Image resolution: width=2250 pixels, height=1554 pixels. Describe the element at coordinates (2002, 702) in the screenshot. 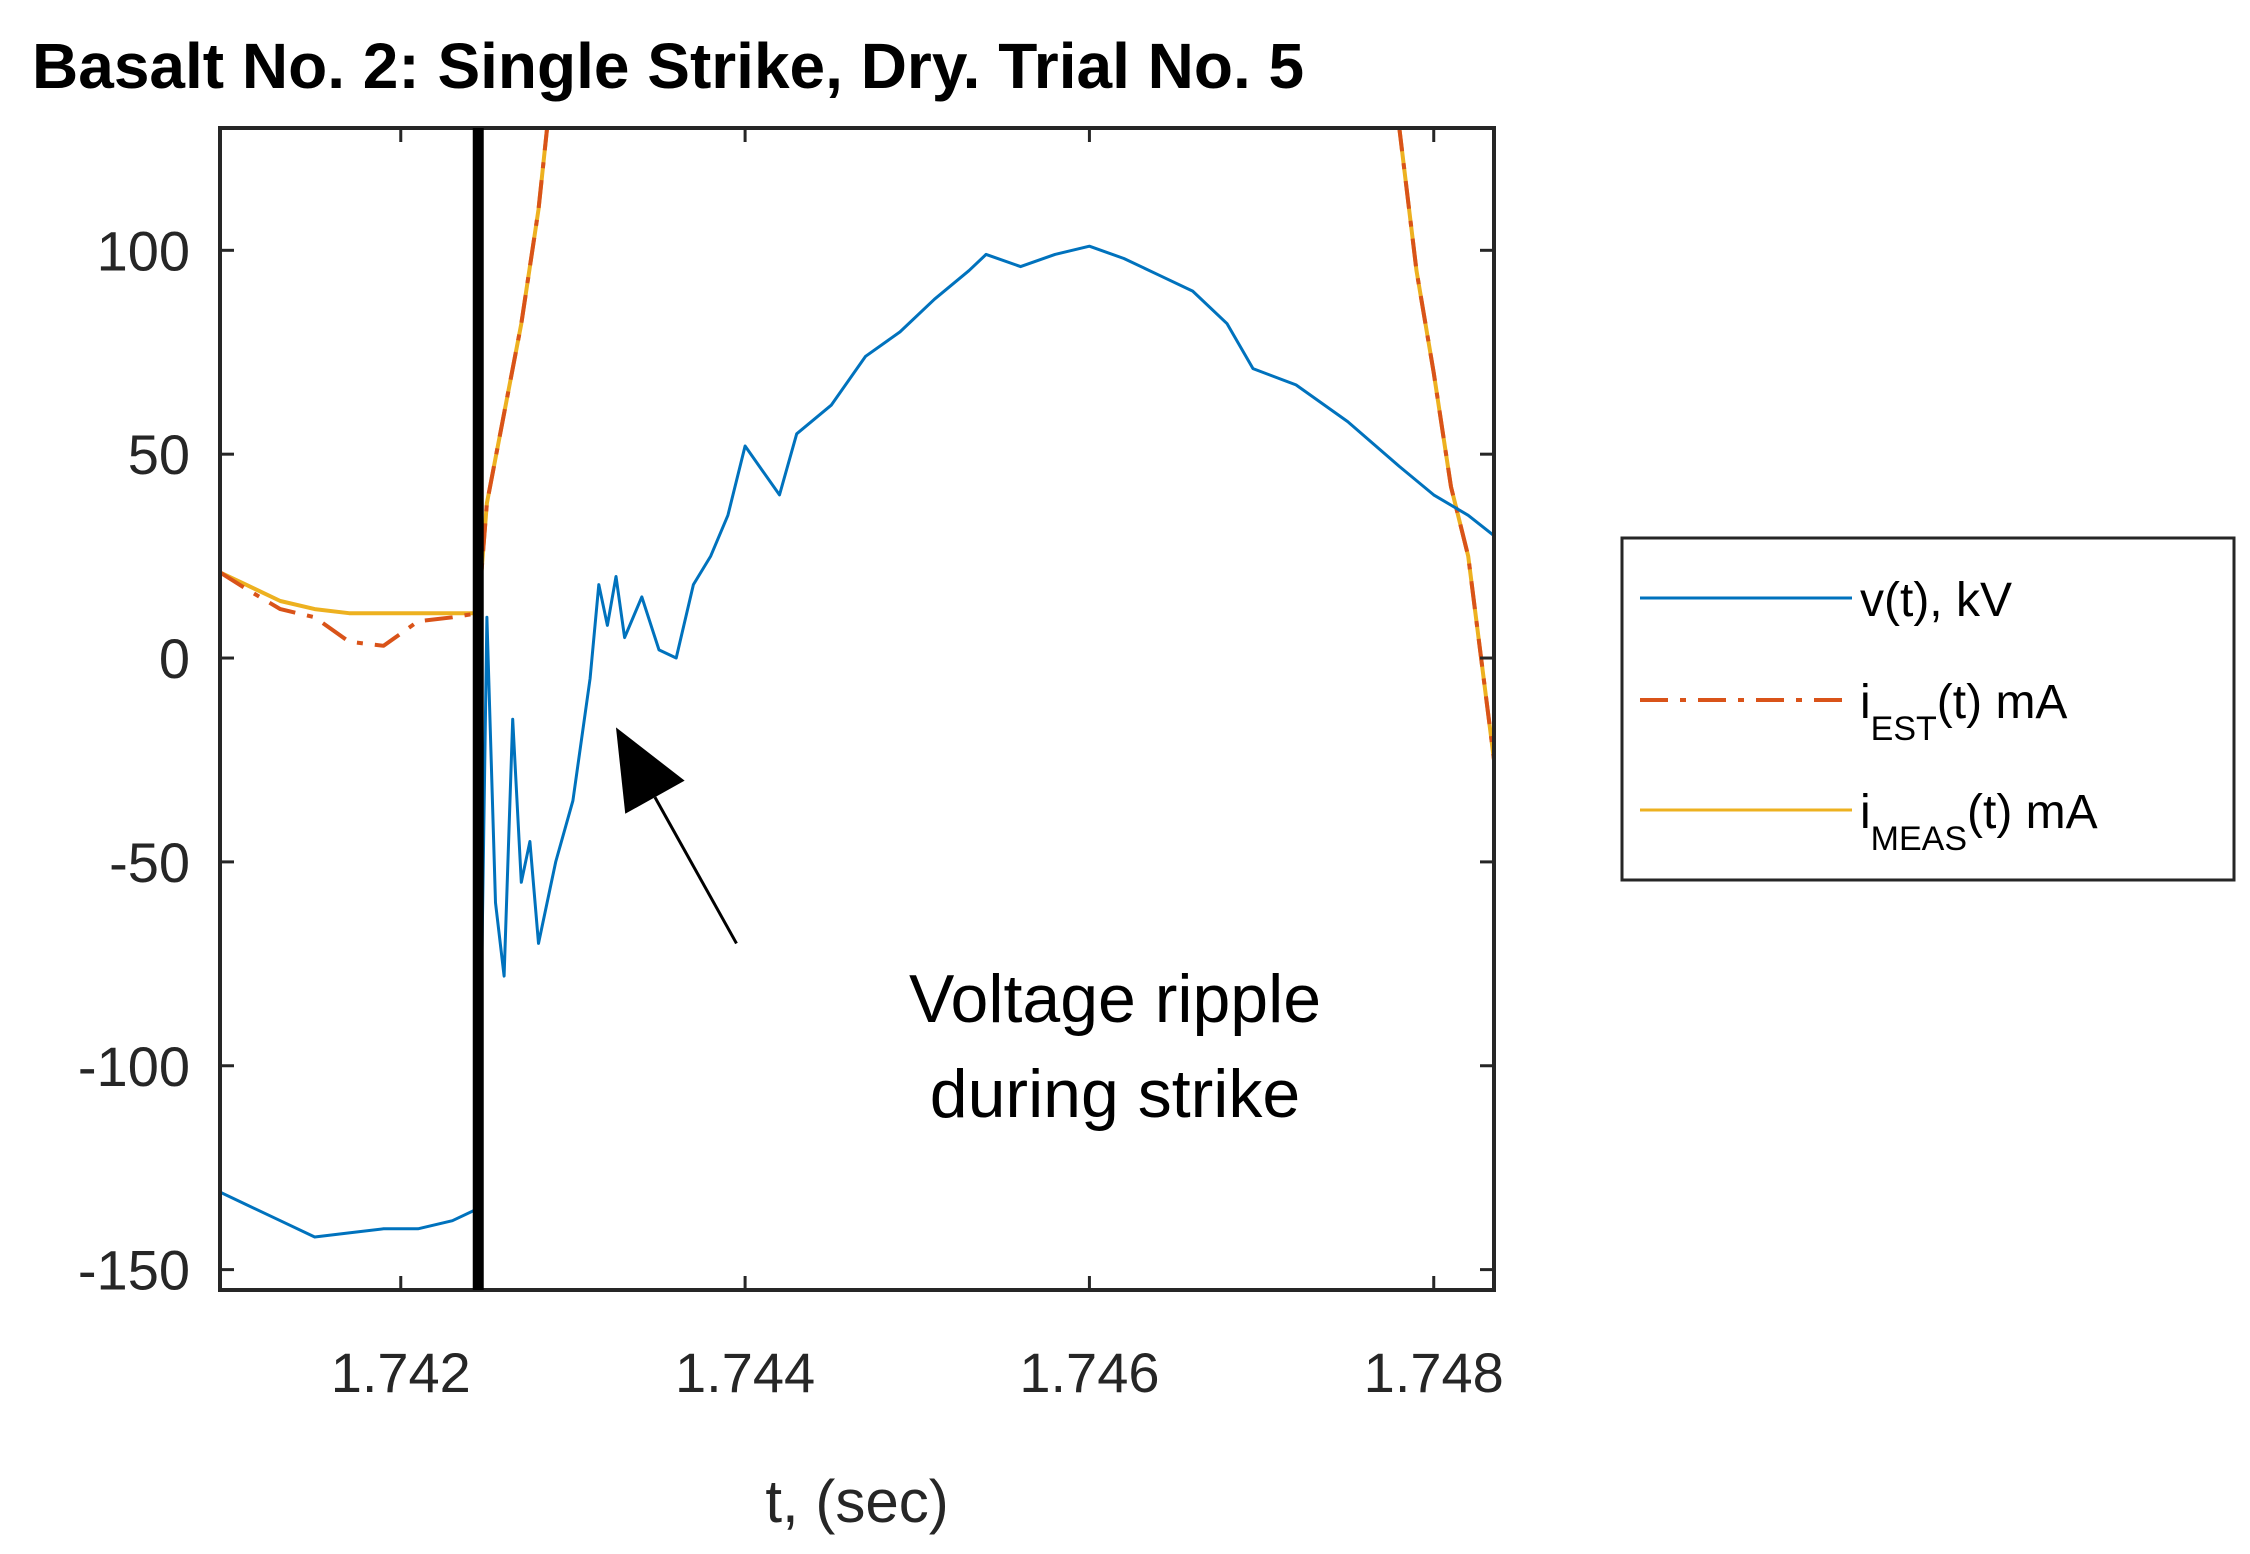

I see `legend-label-iest-suffix: (t) mA` at that location.